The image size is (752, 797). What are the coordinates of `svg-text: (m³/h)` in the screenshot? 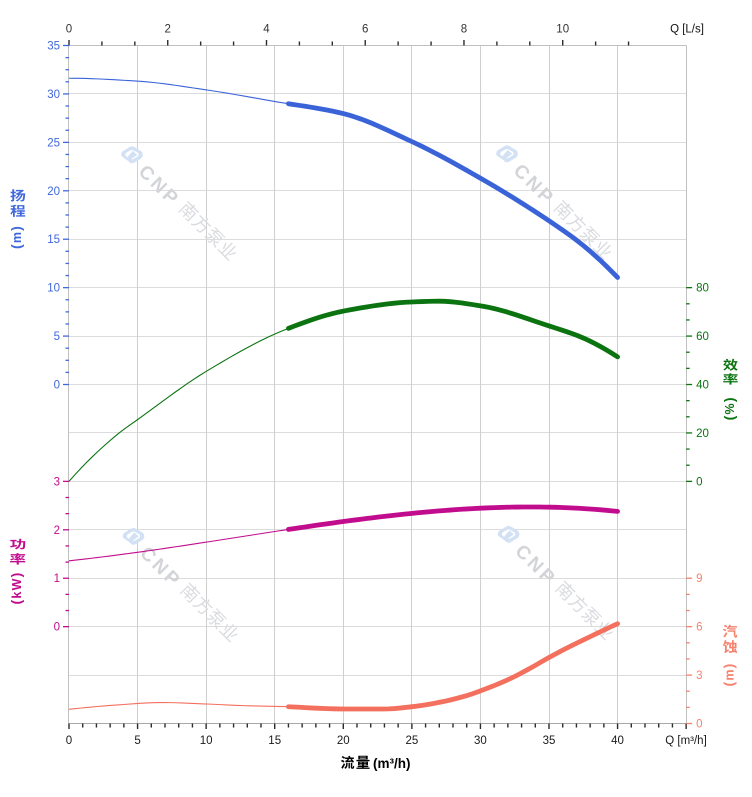 It's located at (392, 763).